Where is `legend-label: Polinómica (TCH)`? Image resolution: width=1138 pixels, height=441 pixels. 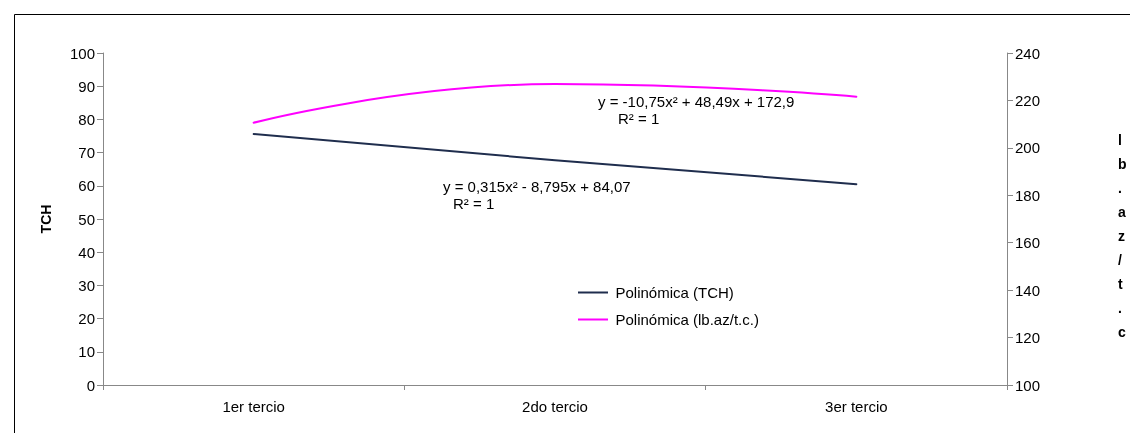 legend-label: Polinómica (TCH) is located at coordinates (674, 292).